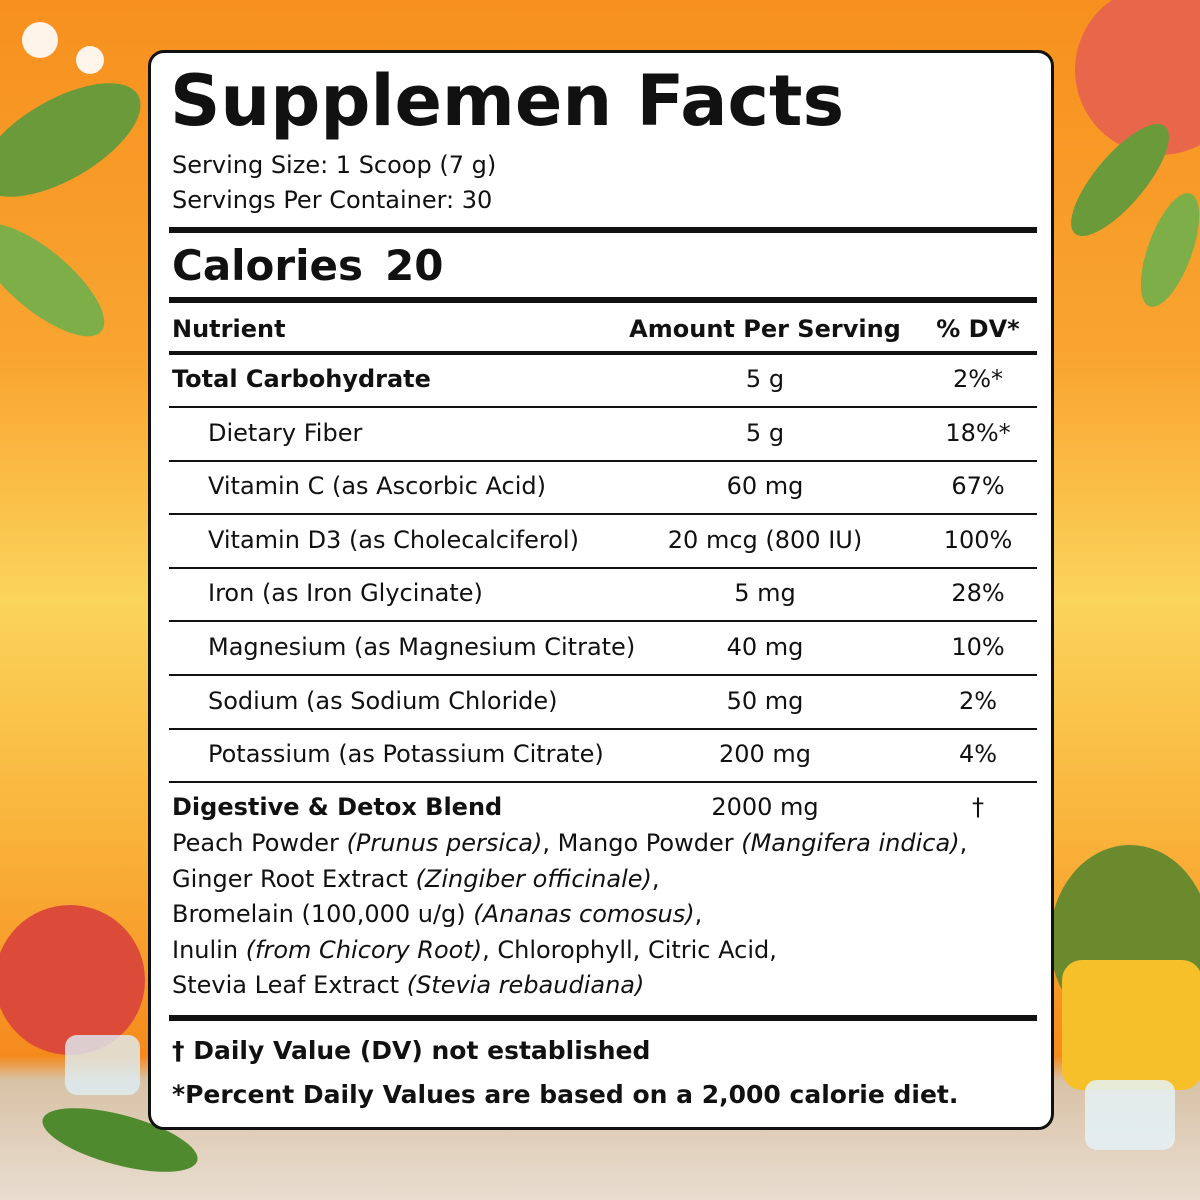 This screenshot has height=1200, width=1200. Describe the element at coordinates (978, 539) in the screenshot. I see `nutrient-dv: 100%` at that location.